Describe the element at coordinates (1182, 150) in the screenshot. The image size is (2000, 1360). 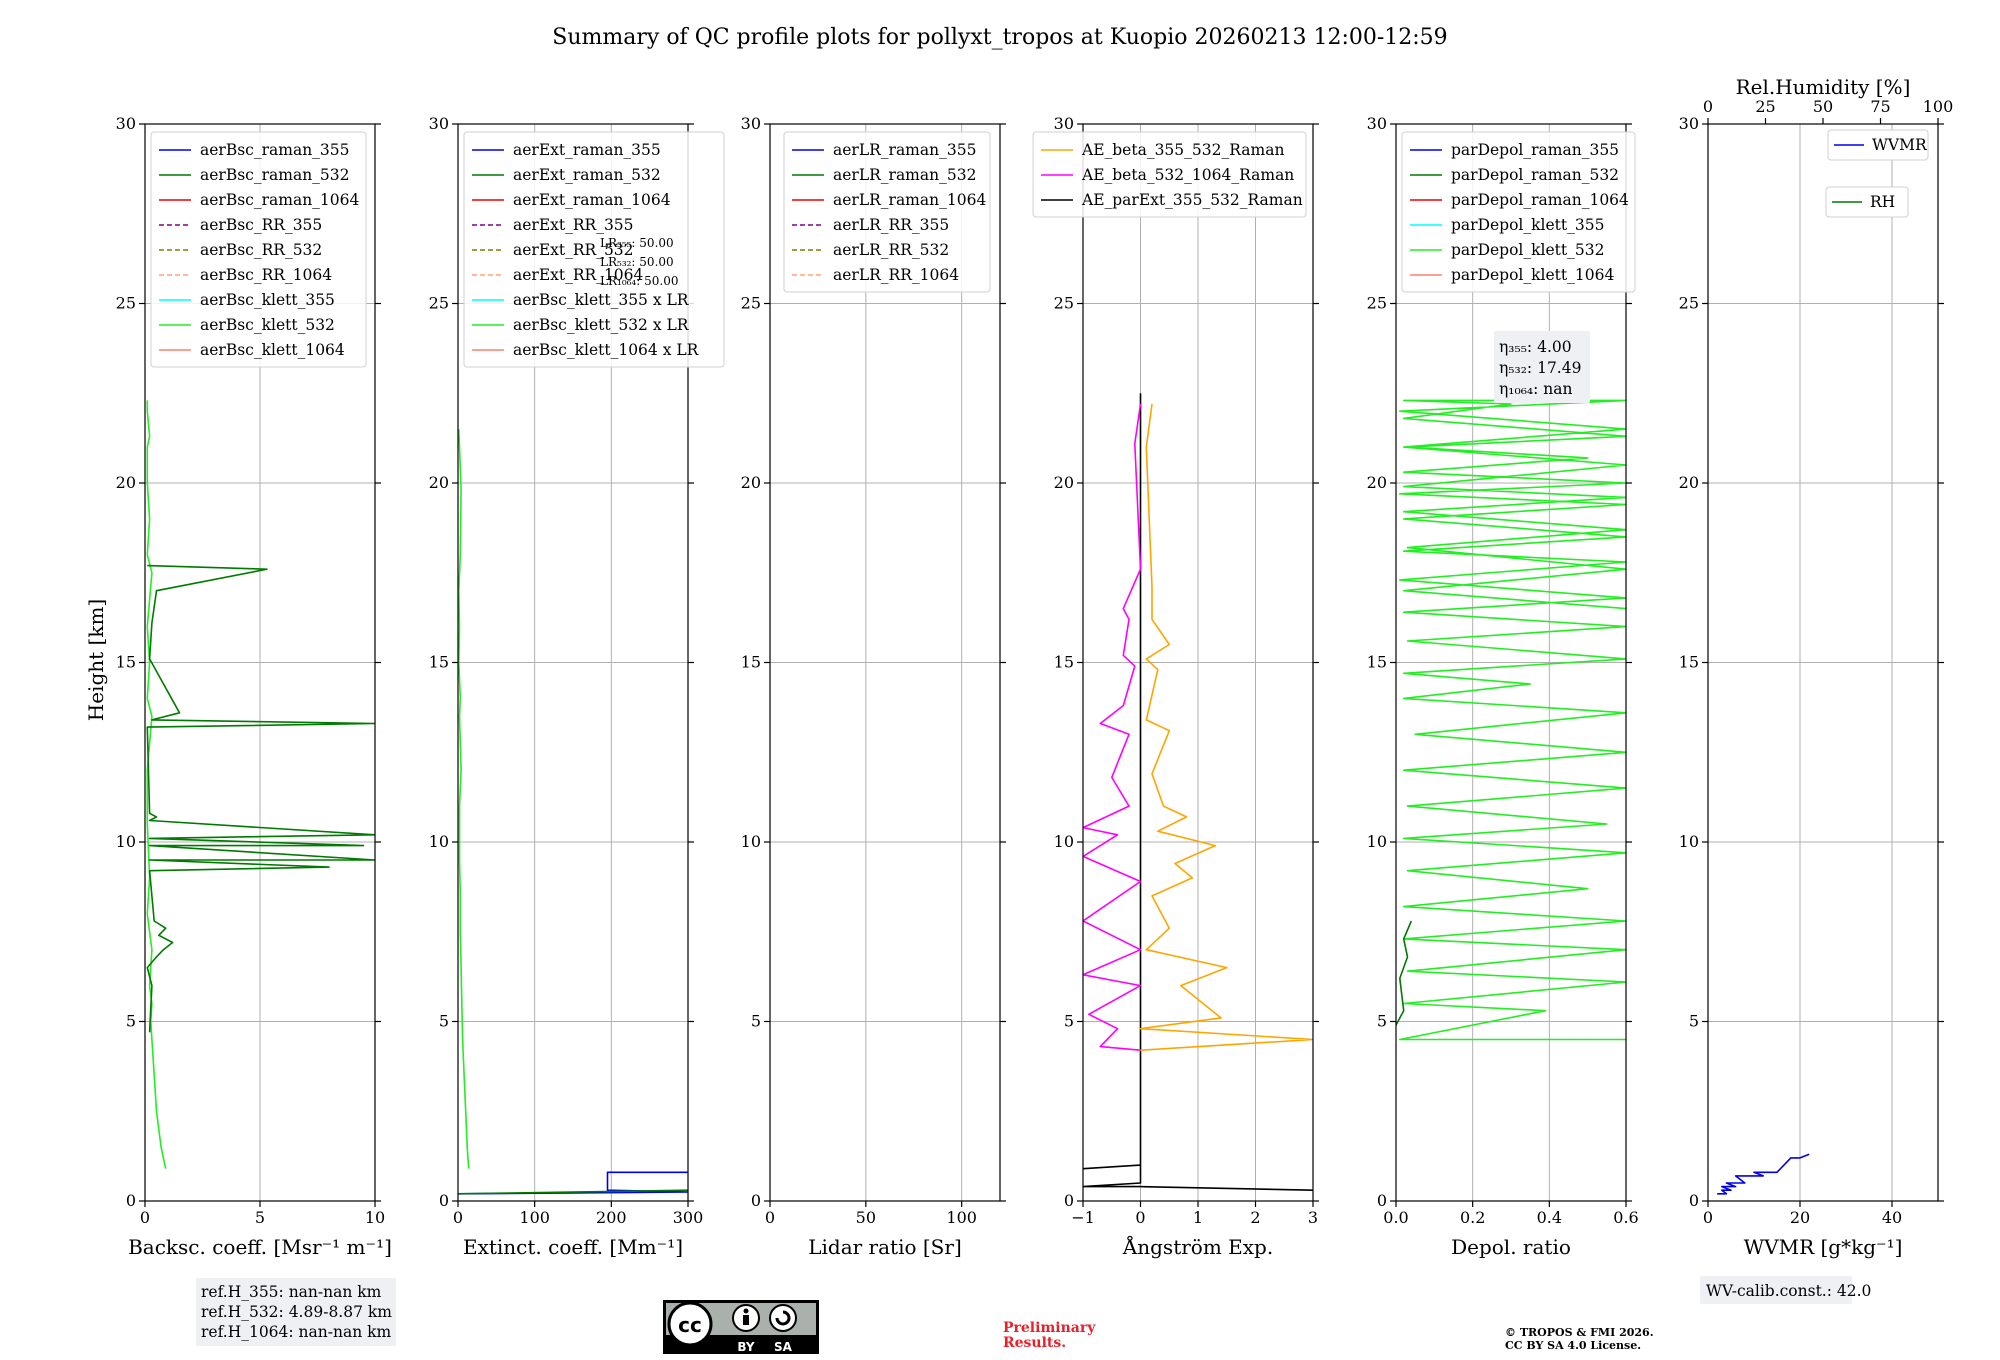
I see `legend-entry: AE_beta_355_532_Raman` at that location.